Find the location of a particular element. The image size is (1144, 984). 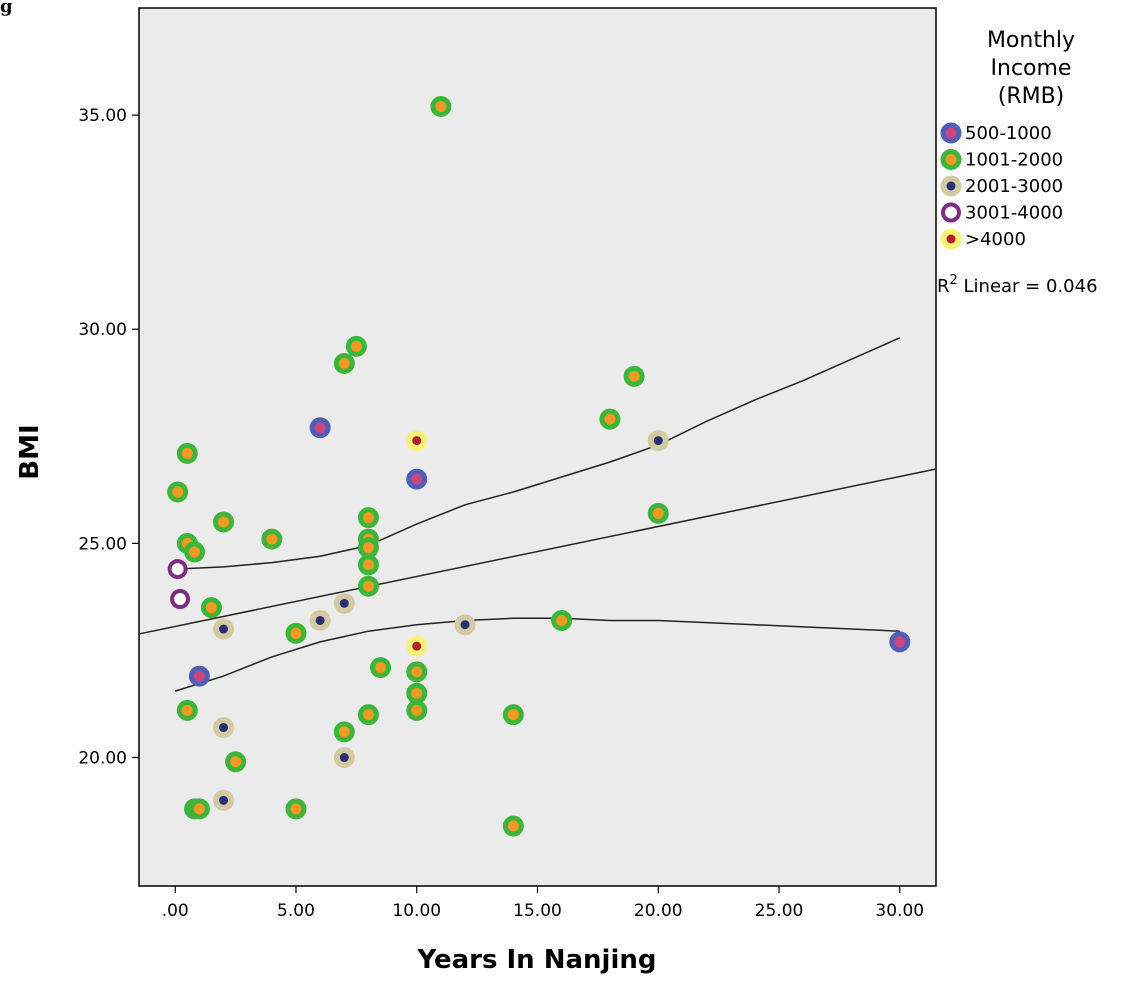

x-tick-label: 15.00 is located at coordinates (537, 911).